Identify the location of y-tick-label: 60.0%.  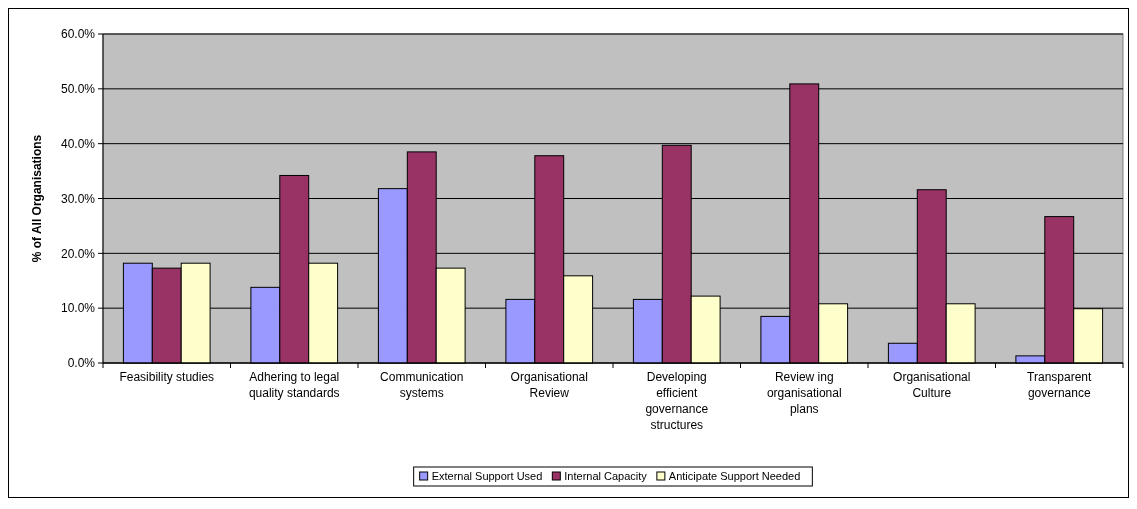
(78, 34).